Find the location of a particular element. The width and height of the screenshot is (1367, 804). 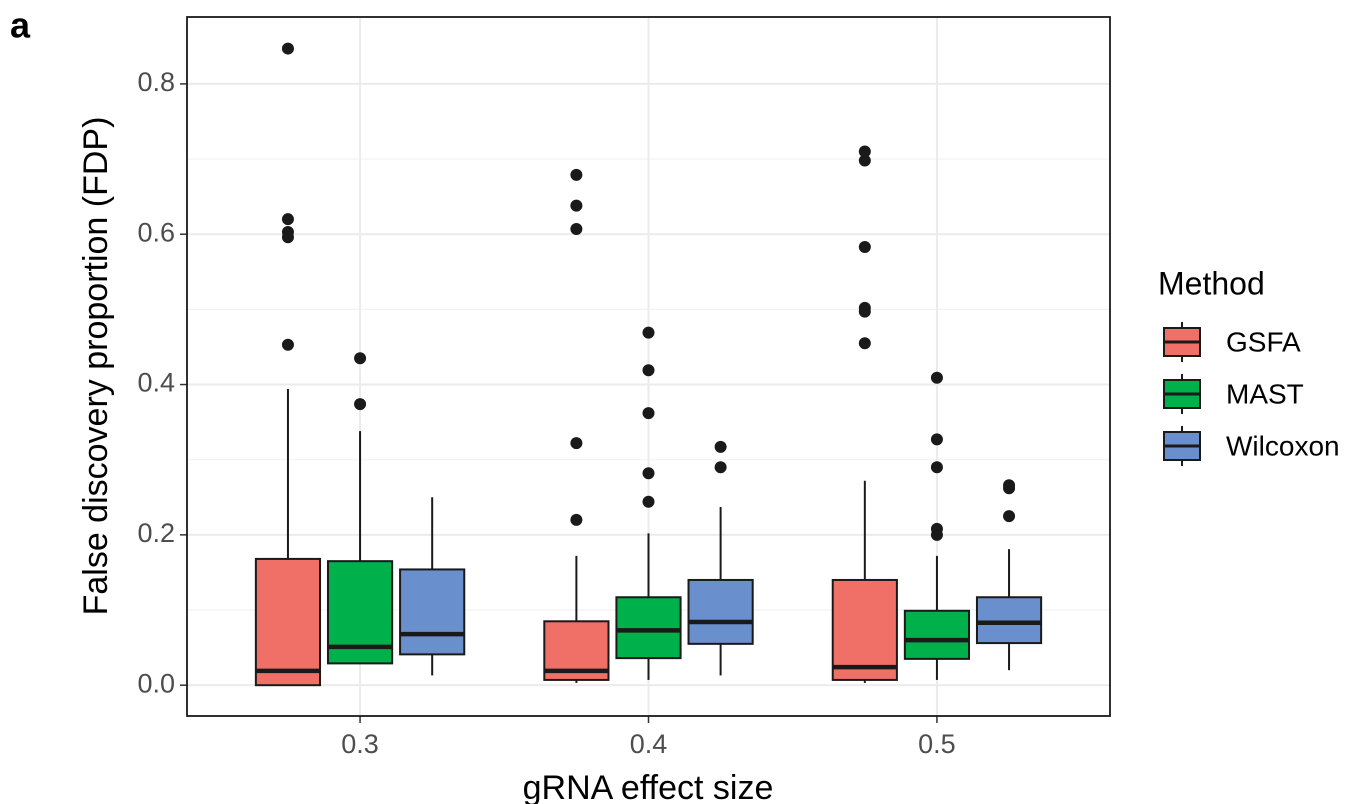

legend-label: GSFA is located at coordinates (1263, 341).